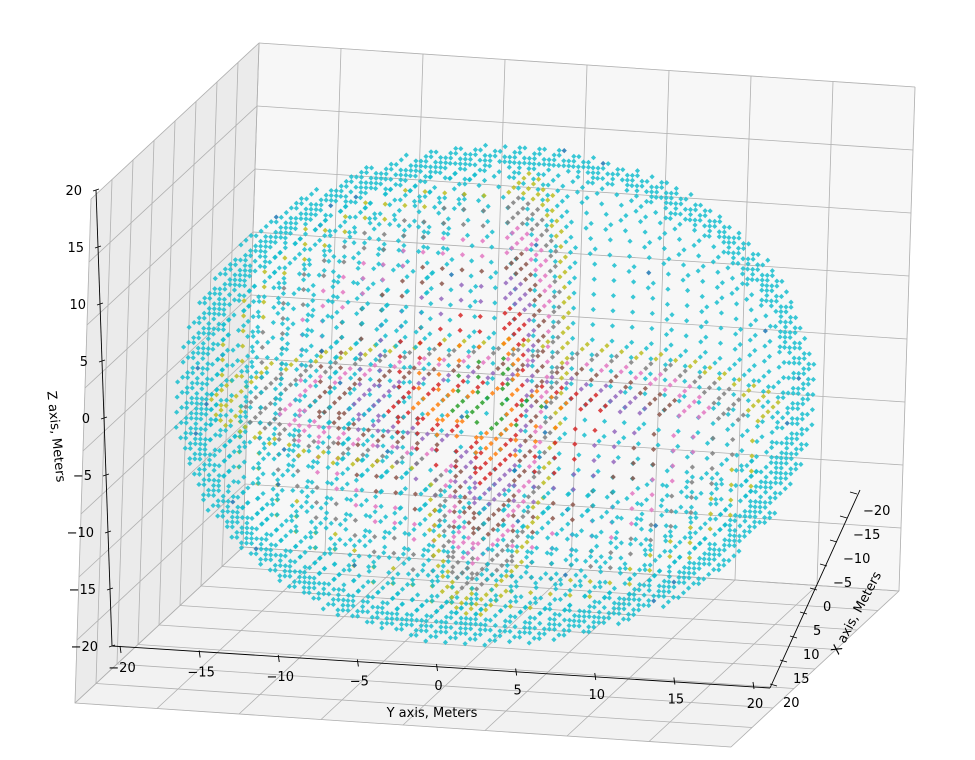 The width and height of the screenshot is (975, 760). I want to click on grid-line-left-z, so click(175, 121).